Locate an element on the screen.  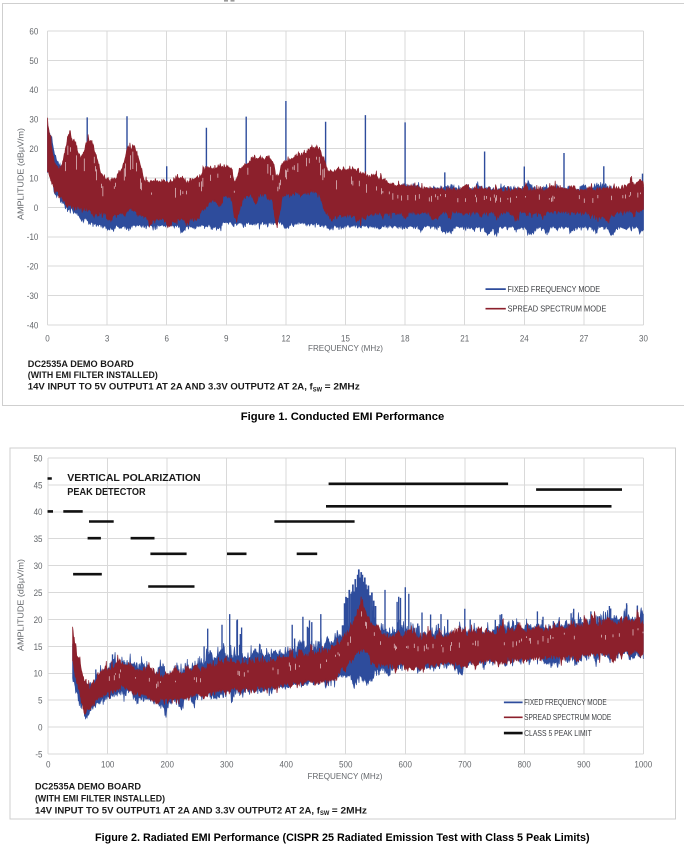
svg-text: 24 is located at coordinates (524, 338).